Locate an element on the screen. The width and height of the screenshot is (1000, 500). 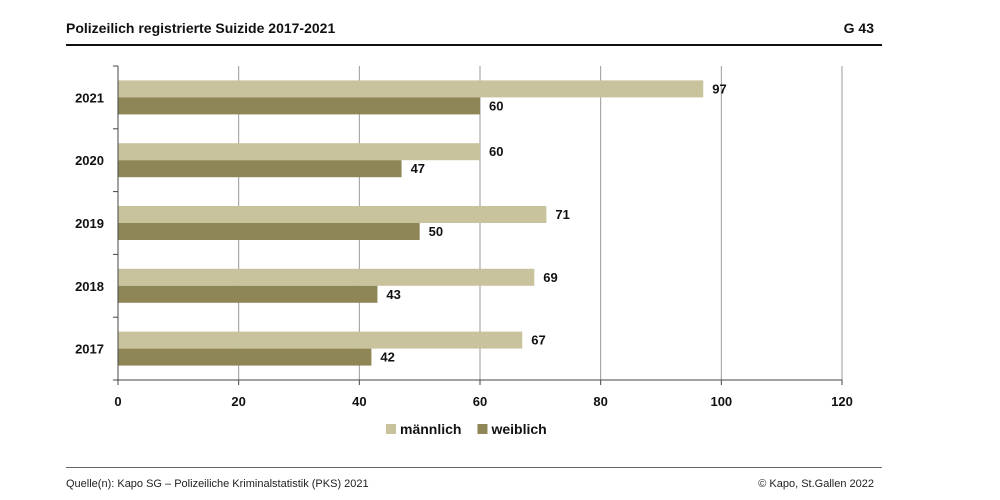
data-label: 42 is located at coordinates (387, 357).